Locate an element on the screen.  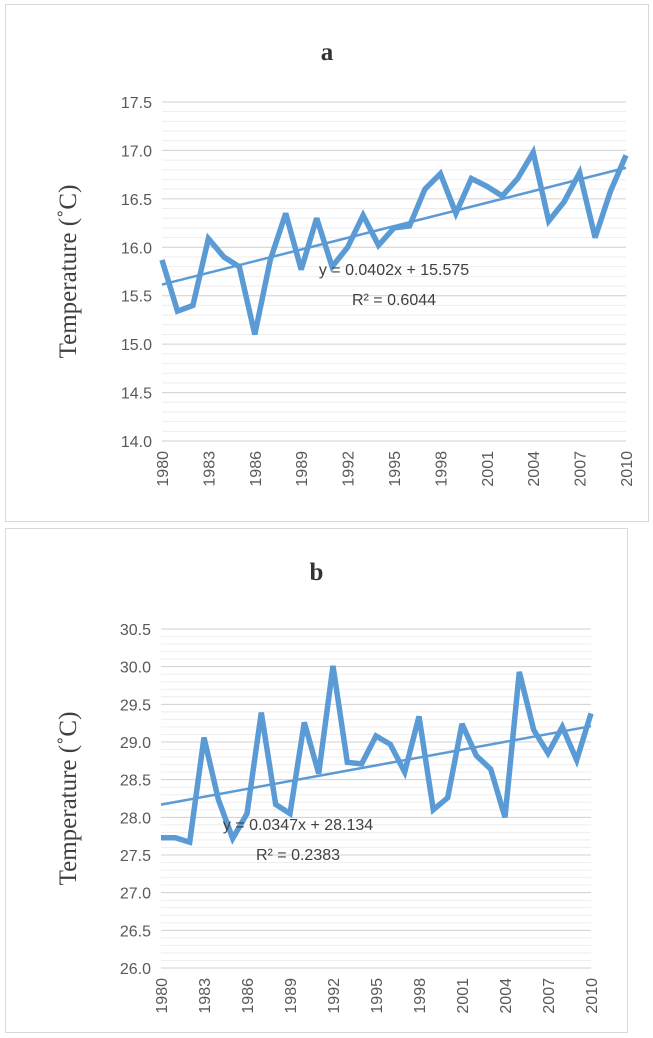
y-tick-label: 30.5 is located at coordinates (135, 630).